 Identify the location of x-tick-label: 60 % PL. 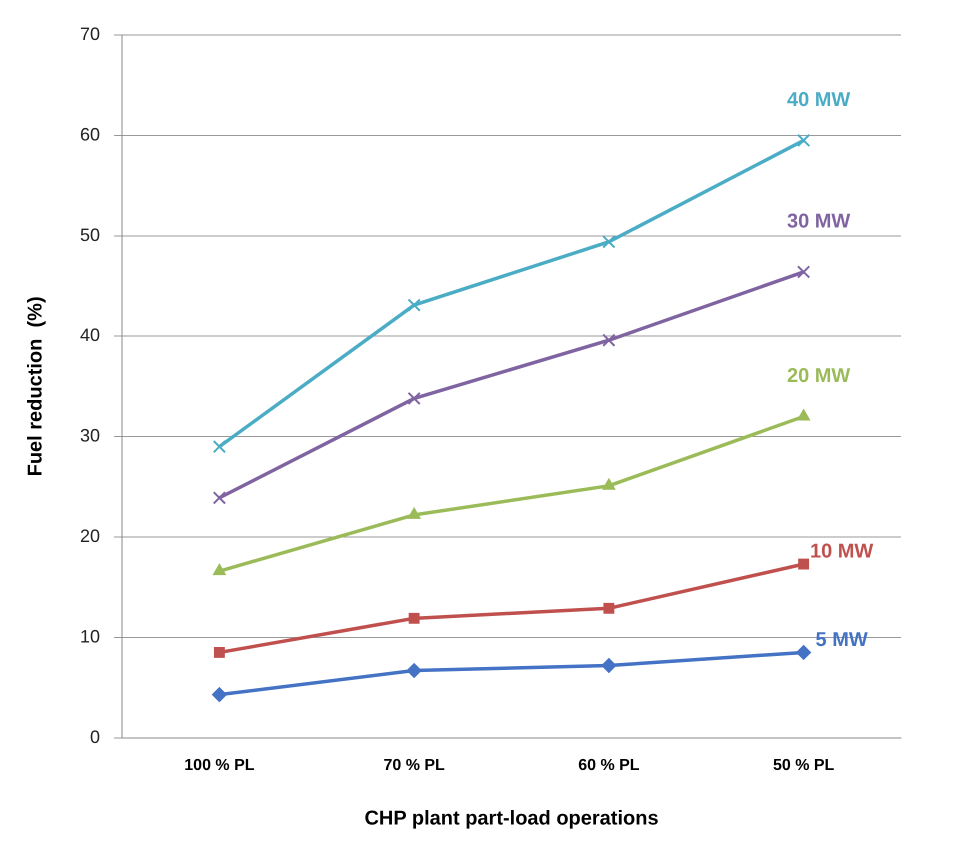
(609, 765).